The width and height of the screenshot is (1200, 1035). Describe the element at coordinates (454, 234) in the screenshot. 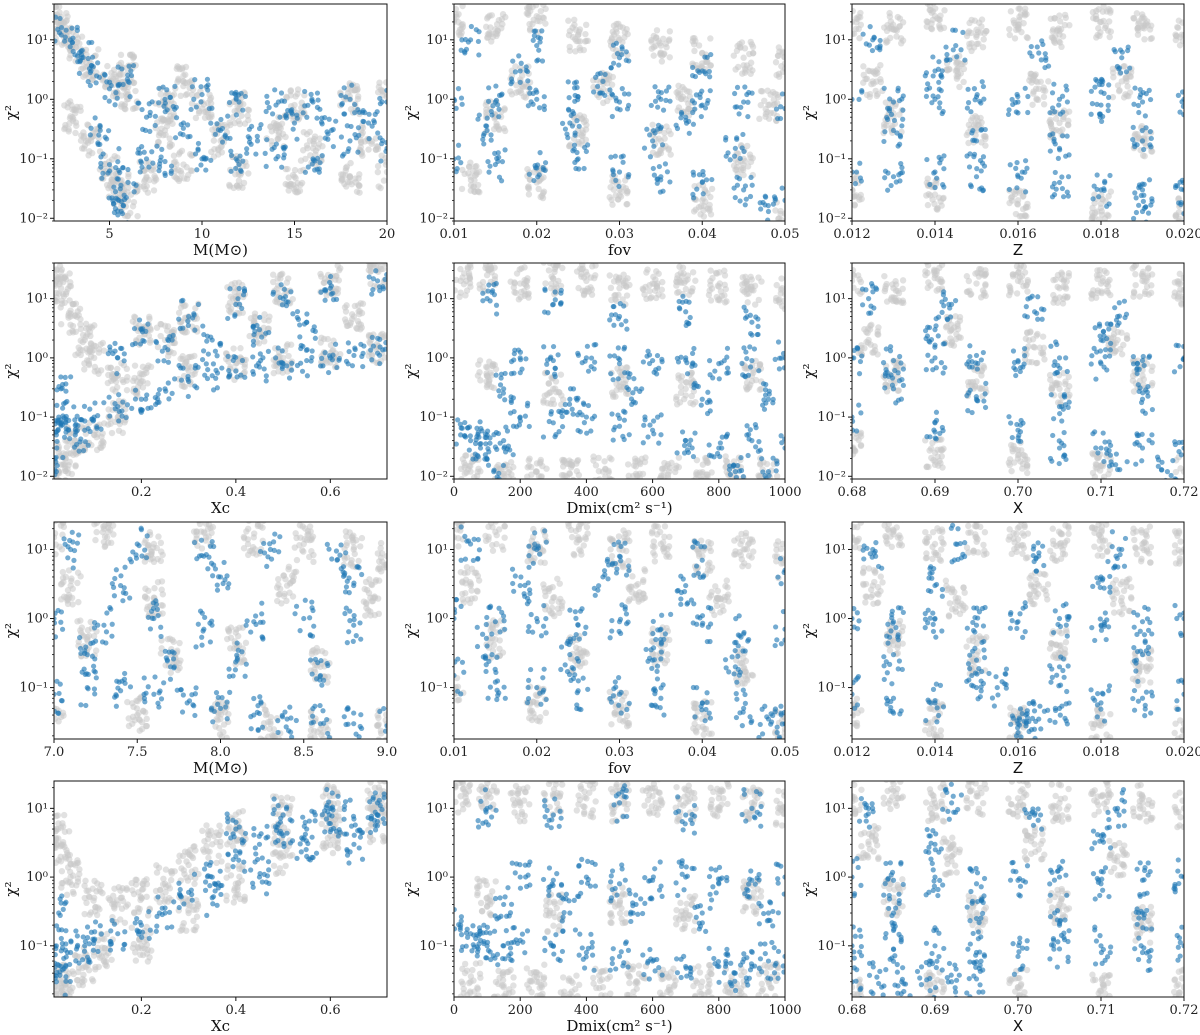

I see `x-tick-label: 0.01` at that location.